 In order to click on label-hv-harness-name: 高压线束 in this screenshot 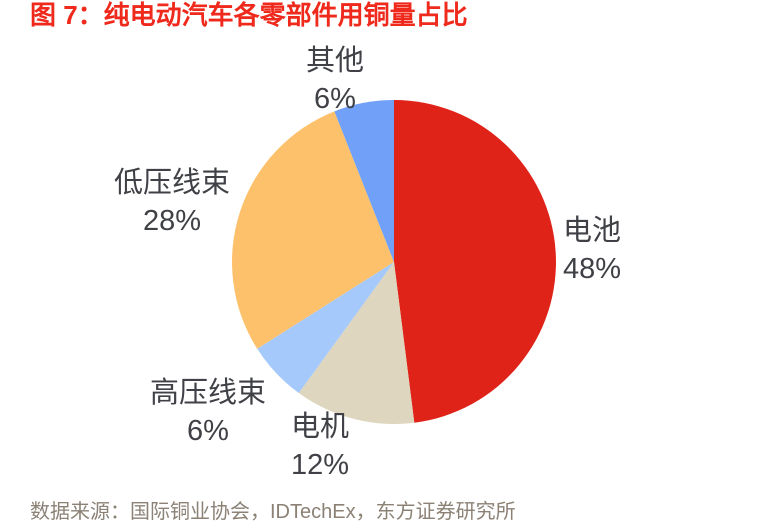, I will do `click(207, 393)`.